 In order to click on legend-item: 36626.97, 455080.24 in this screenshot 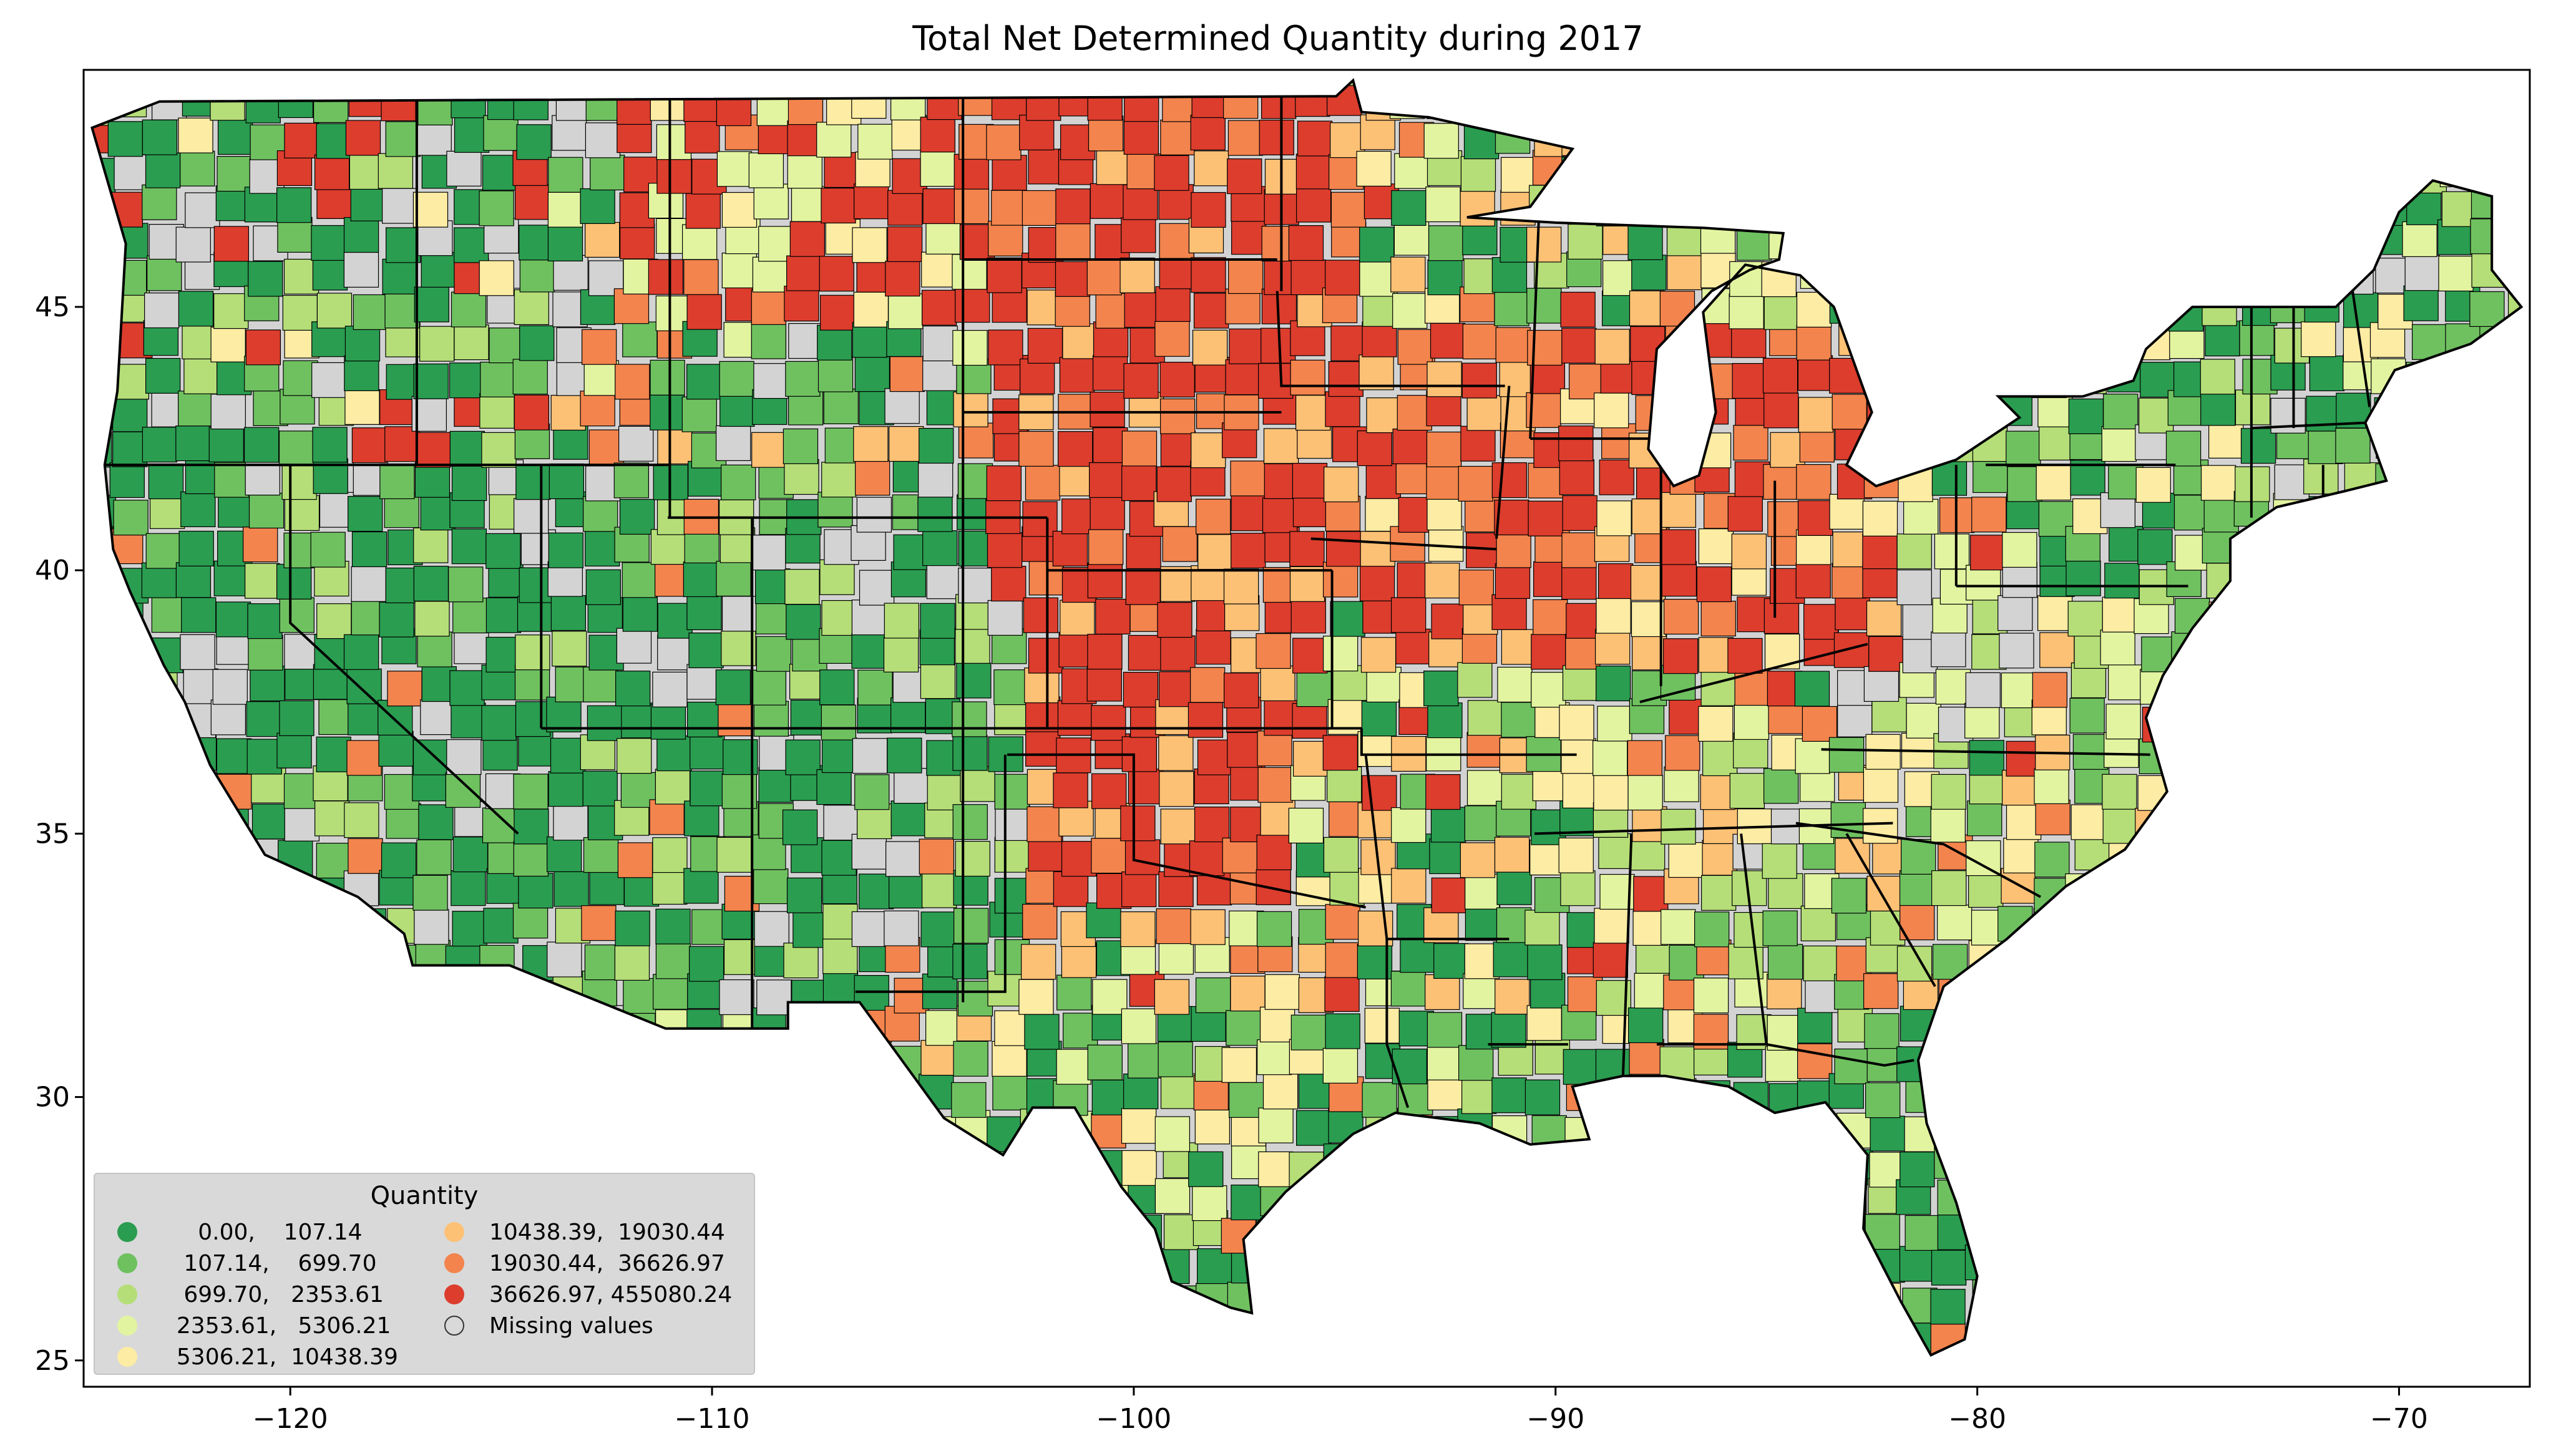, I will do `click(588, 1295)`.